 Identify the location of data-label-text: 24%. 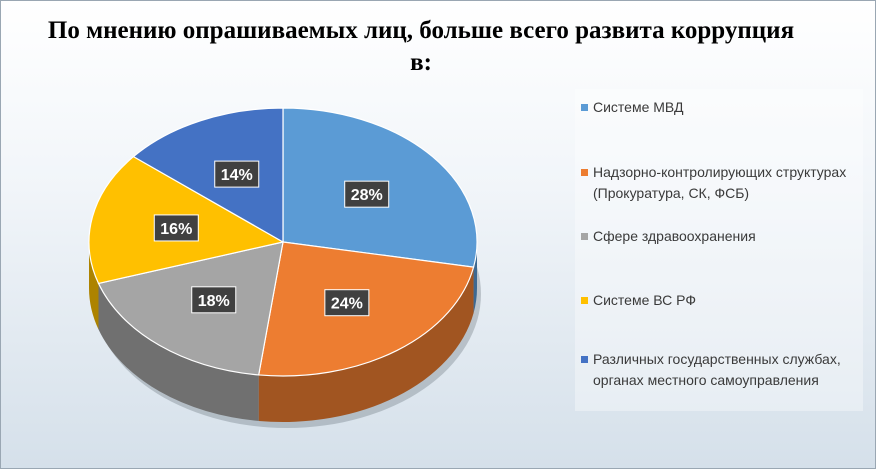
(347, 304).